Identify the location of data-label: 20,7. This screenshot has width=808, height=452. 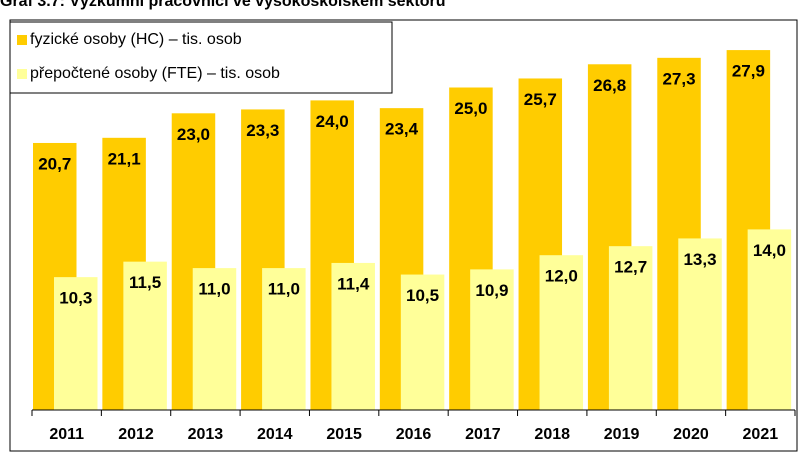
(54, 163).